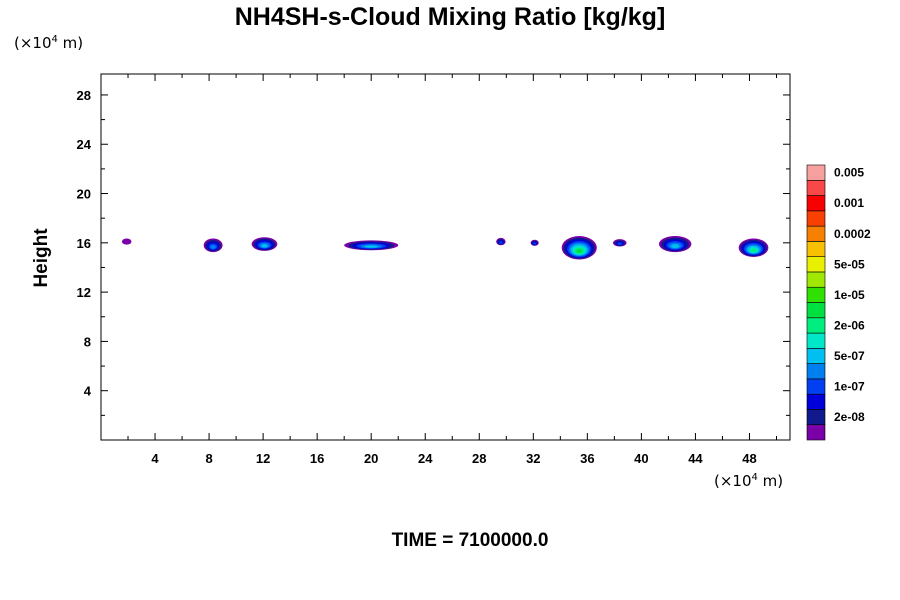  I want to click on x-tick-label: 24, so click(425, 458).